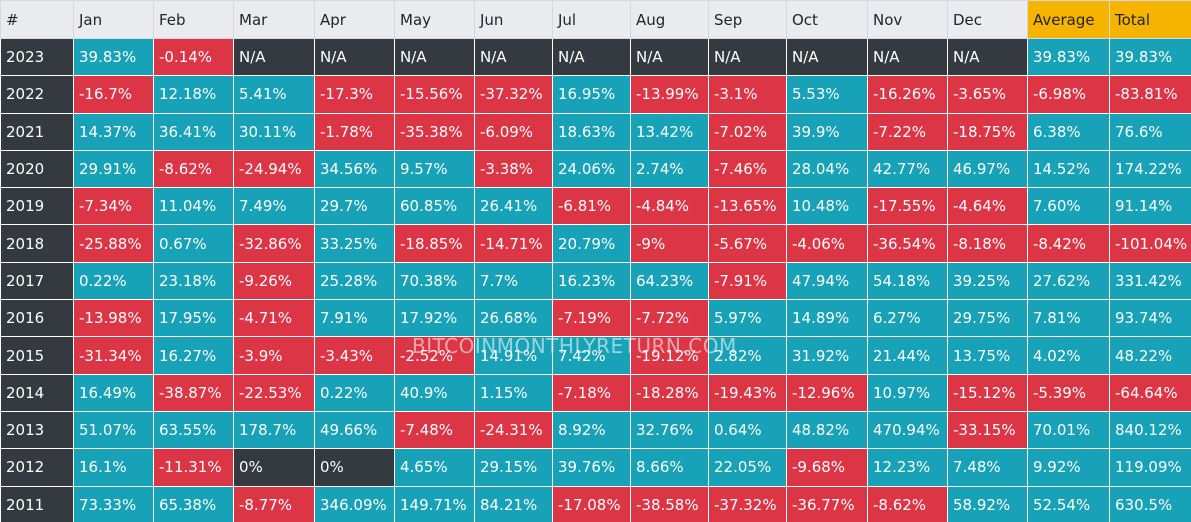 This screenshot has height=522, width=1191. What do you see at coordinates (513, 392) in the screenshot?
I see `return-cell: 1.15%` at bounding box center [513, 392].